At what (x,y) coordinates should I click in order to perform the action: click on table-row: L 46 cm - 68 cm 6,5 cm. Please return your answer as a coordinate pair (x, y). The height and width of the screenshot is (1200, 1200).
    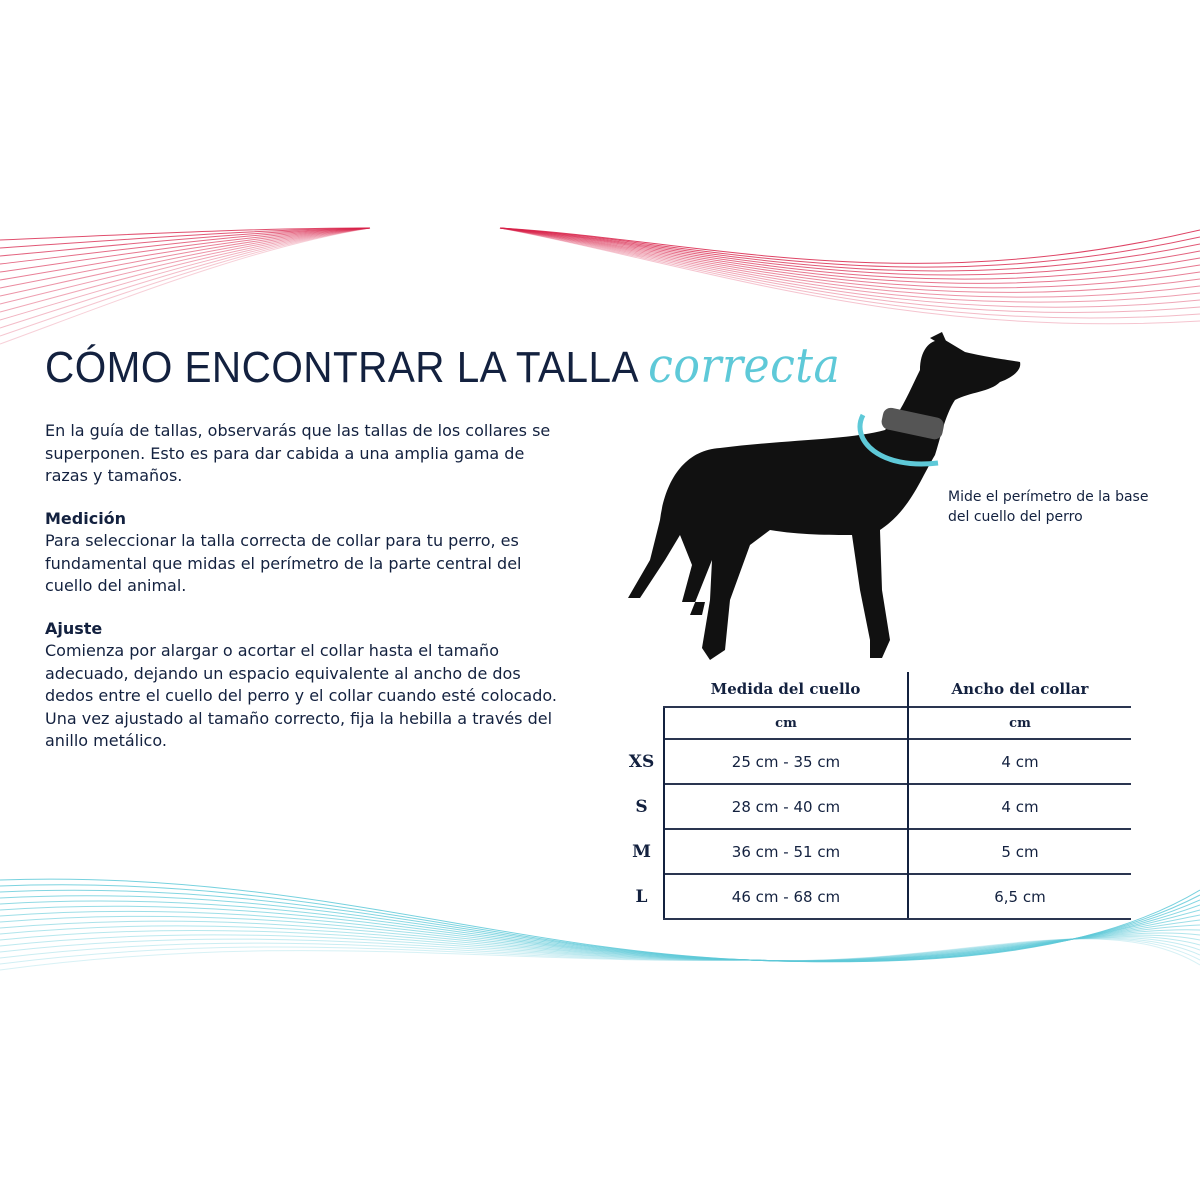
    Looking at the image, I should click on (875, 896).